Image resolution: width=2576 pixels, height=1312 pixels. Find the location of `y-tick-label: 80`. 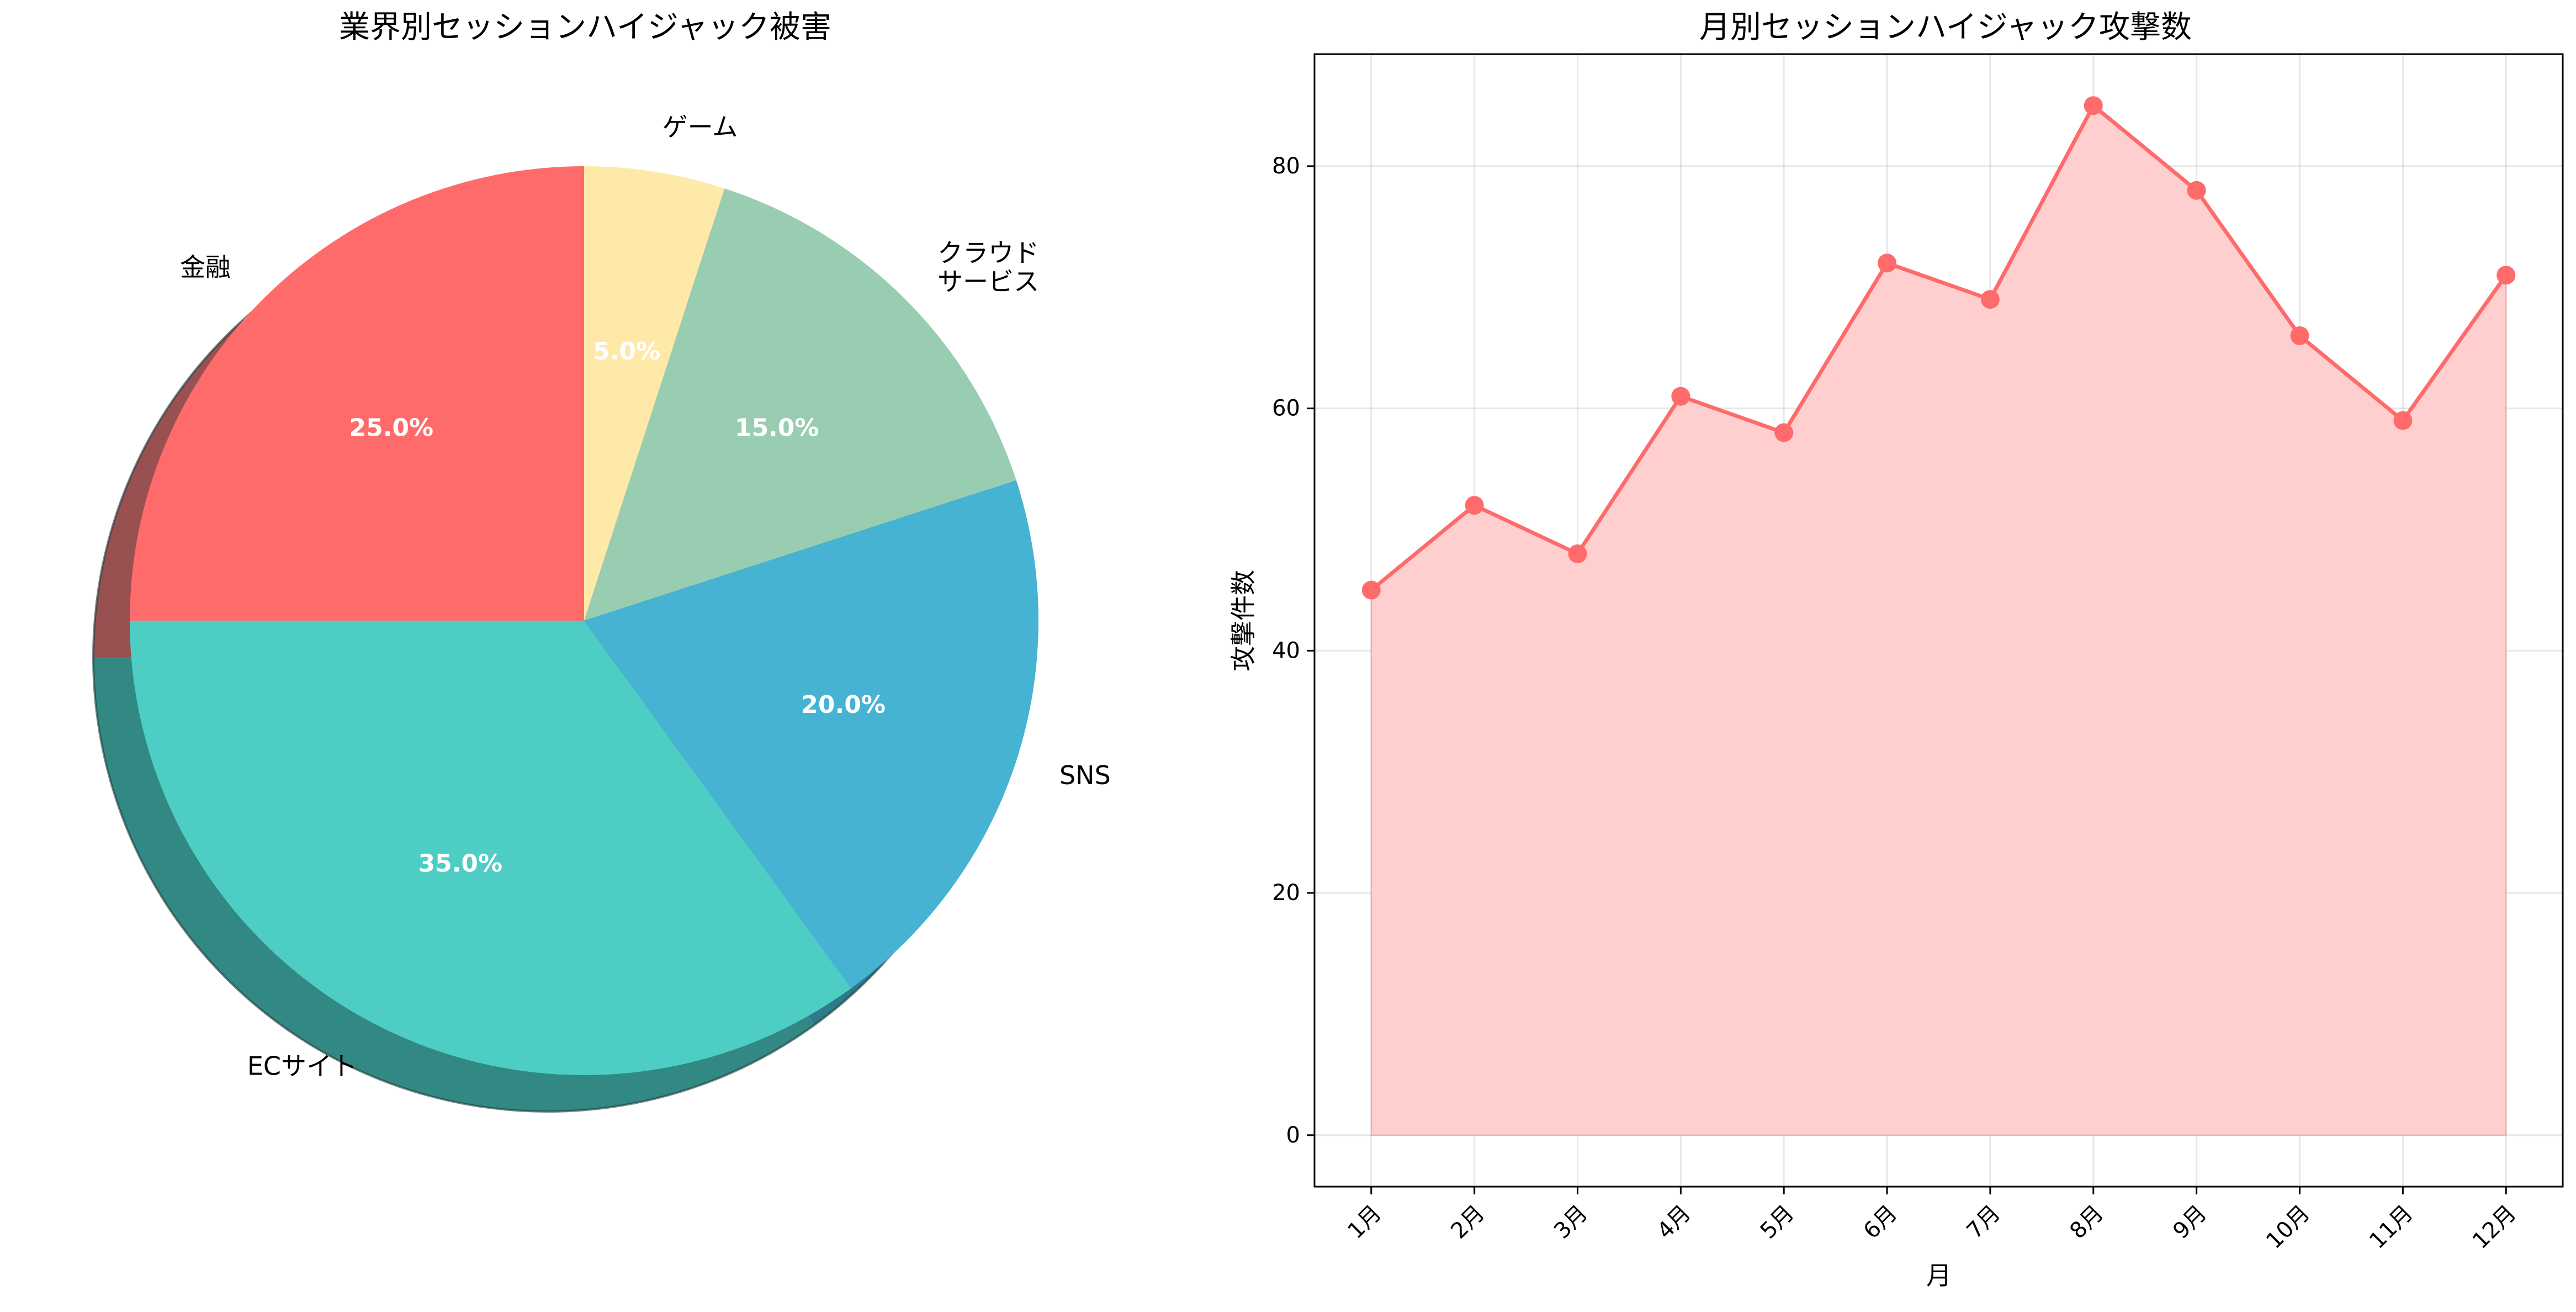

y-tick-label: 80 is located at coordinates (1286, 167).